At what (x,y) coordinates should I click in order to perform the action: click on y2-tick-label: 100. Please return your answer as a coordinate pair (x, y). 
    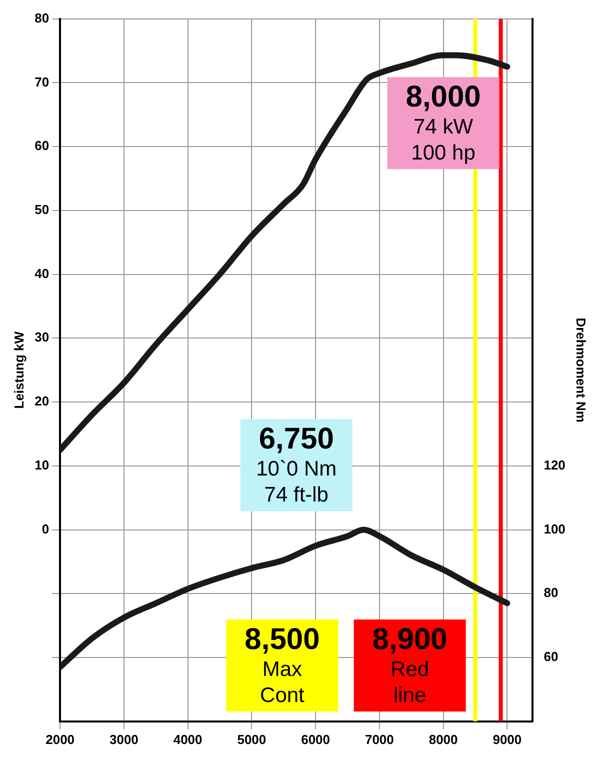
    Looking at the image, I should click on (555, 528).